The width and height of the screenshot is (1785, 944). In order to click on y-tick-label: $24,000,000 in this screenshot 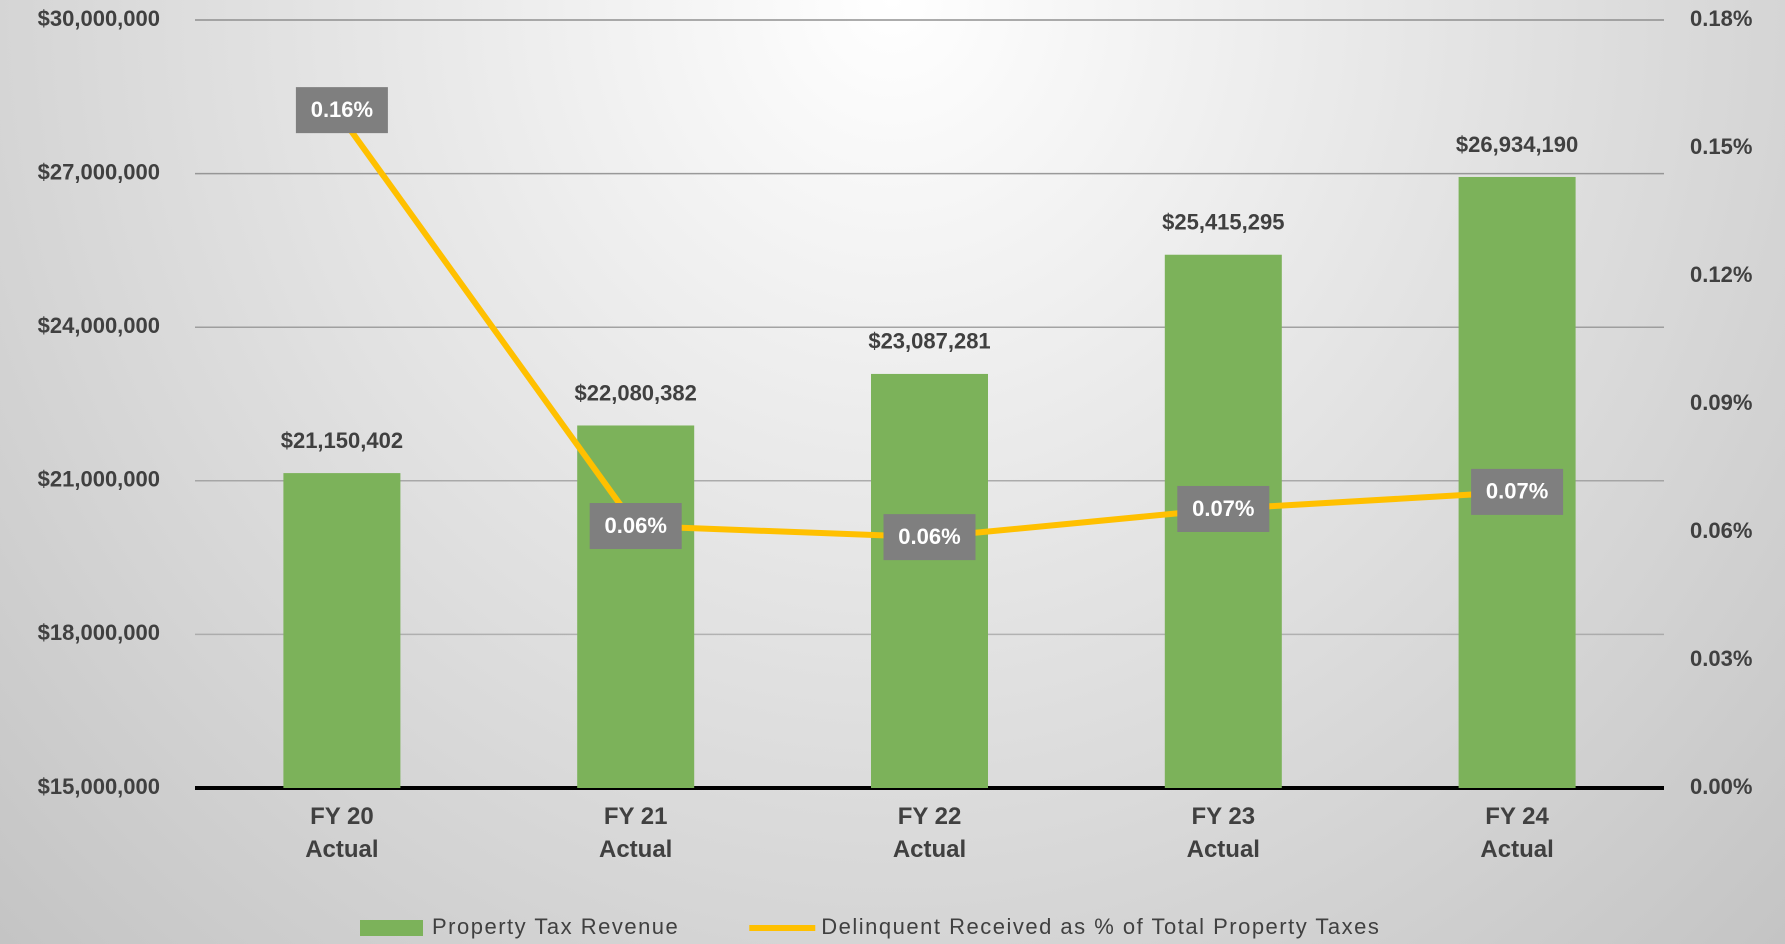, I will do `click(99, 325)`.